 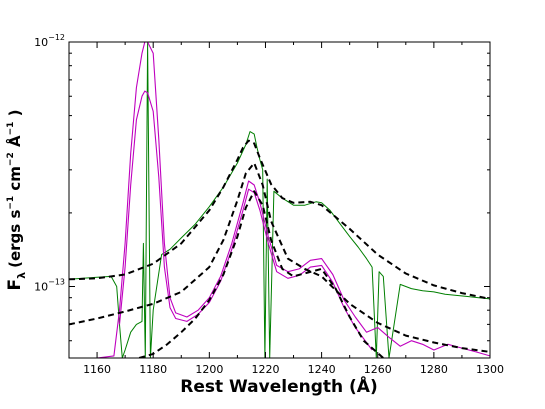 What do you see at coordinates (11, 203) in the screenshot?
I see `y-axis-title-exp1: −1` at bounding box center [11, 203].